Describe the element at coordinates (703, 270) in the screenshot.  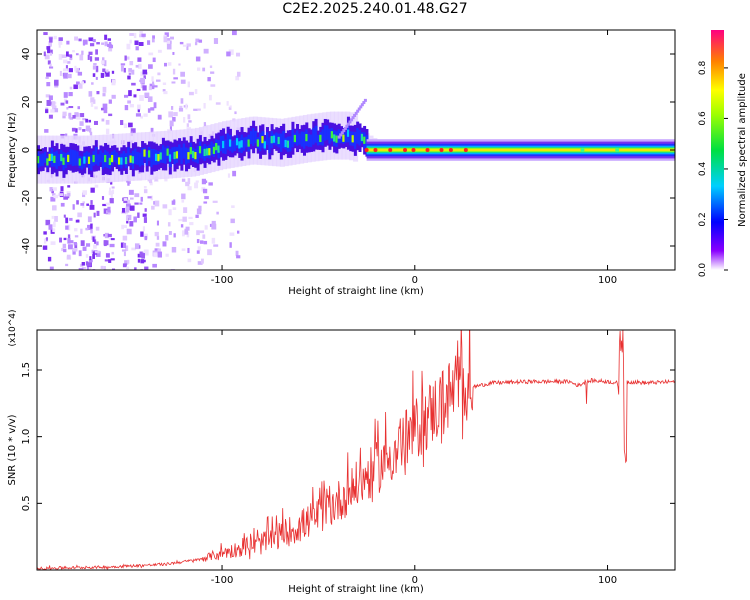
I see `colorbar-tick-label: 0.0` at that location.